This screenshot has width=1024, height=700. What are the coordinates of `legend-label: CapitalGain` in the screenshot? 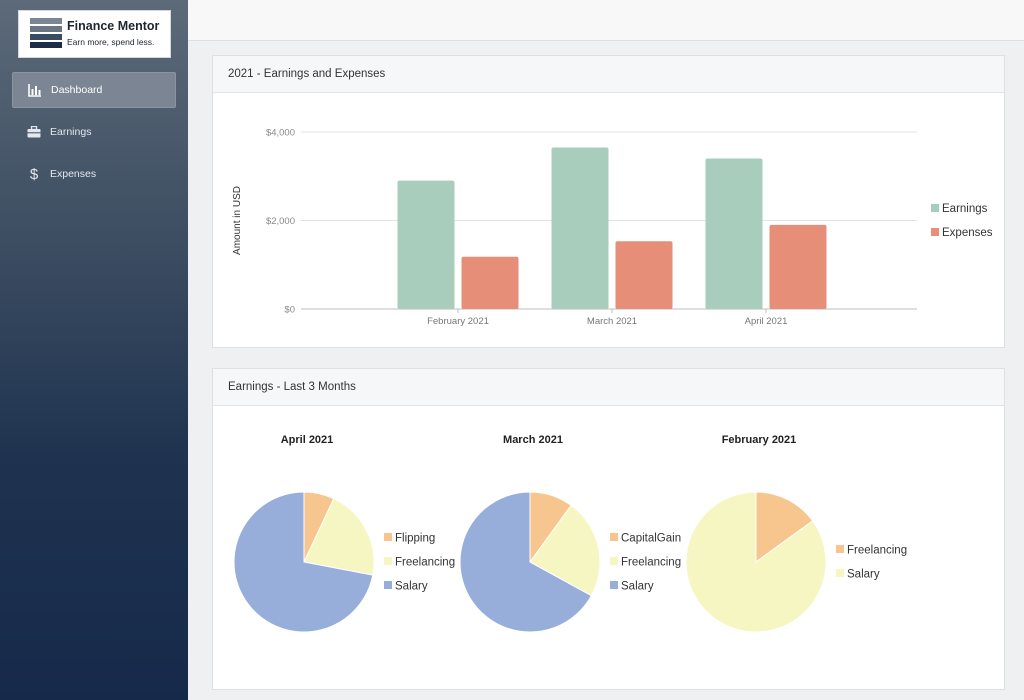 It's located at (651, 539).